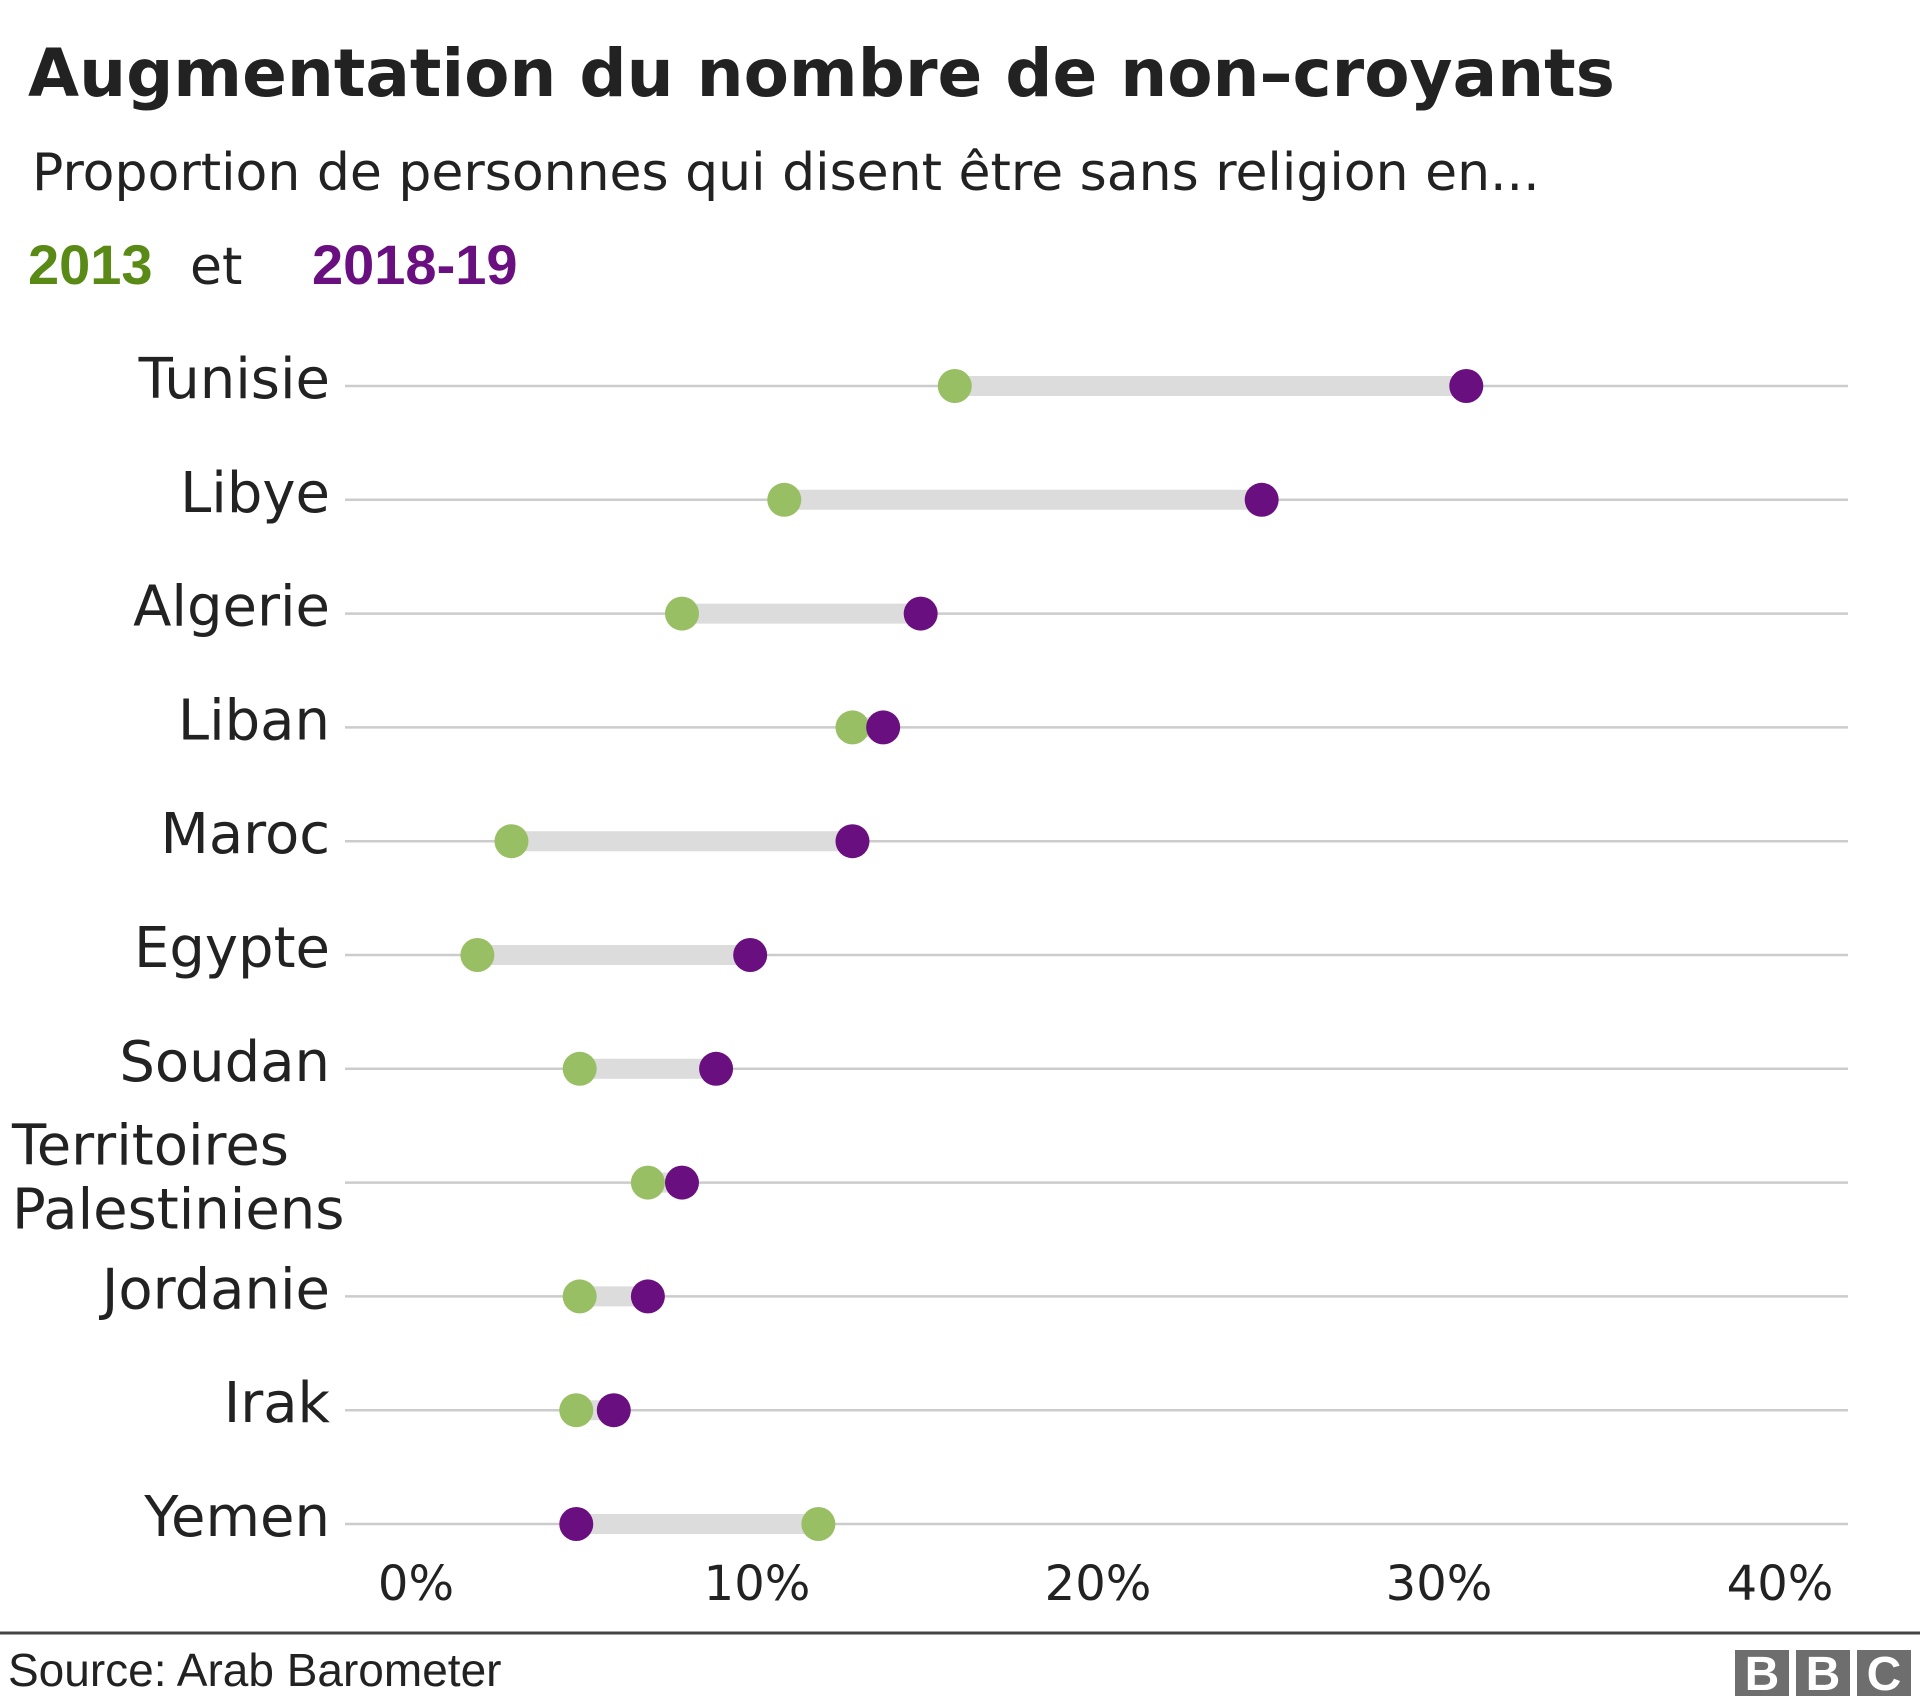  Describe the element at coordinates (216, 267) in the screenshot. I see `legend-connector: et` at that location.